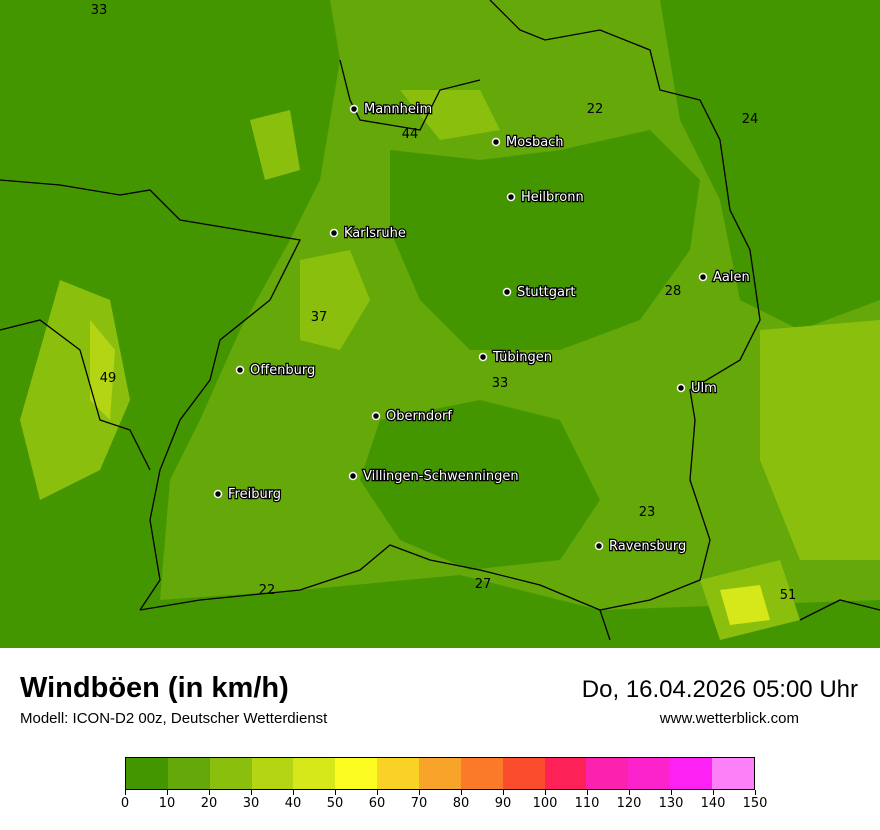  What do you see at coordinates (375, 233) in the screenshot?
I see `city-label: Karlsruhe` at bounding box center [375, 233].